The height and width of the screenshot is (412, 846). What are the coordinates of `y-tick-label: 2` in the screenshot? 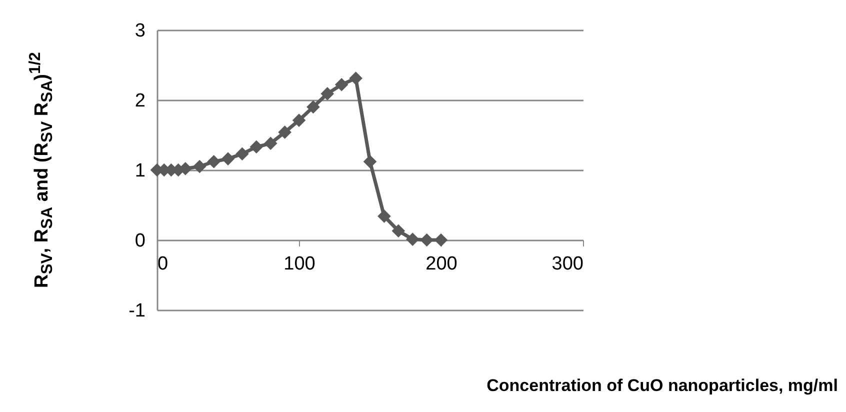 It's located at (140, 101).